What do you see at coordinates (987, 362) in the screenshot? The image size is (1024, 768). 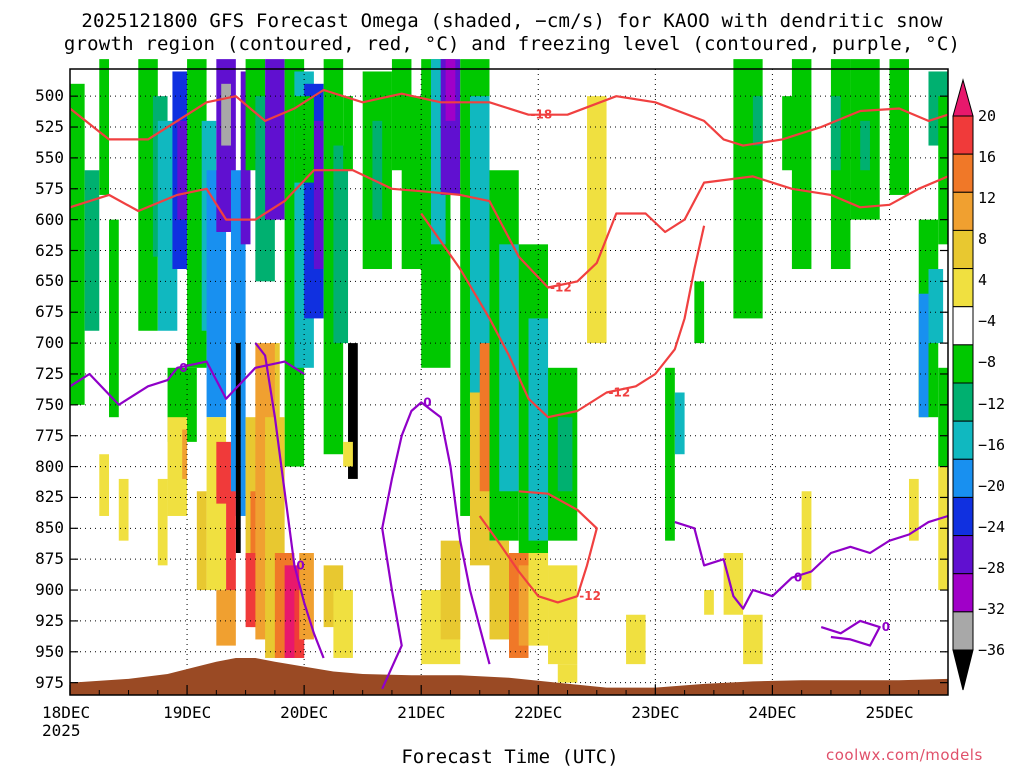 I see `colorbar-label: −8` at bounding box center [987, 362].